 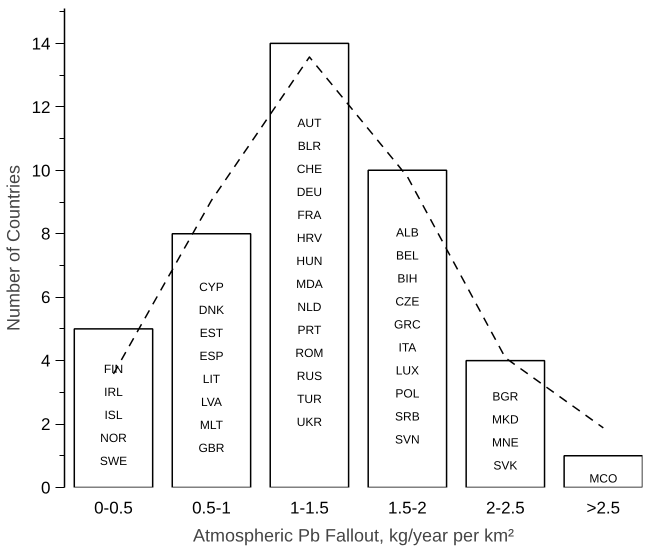 What do you see at coordinates (46, 424) in the screenshot?
I see `y-tick-label: 2` at bounding box center [46, 424].